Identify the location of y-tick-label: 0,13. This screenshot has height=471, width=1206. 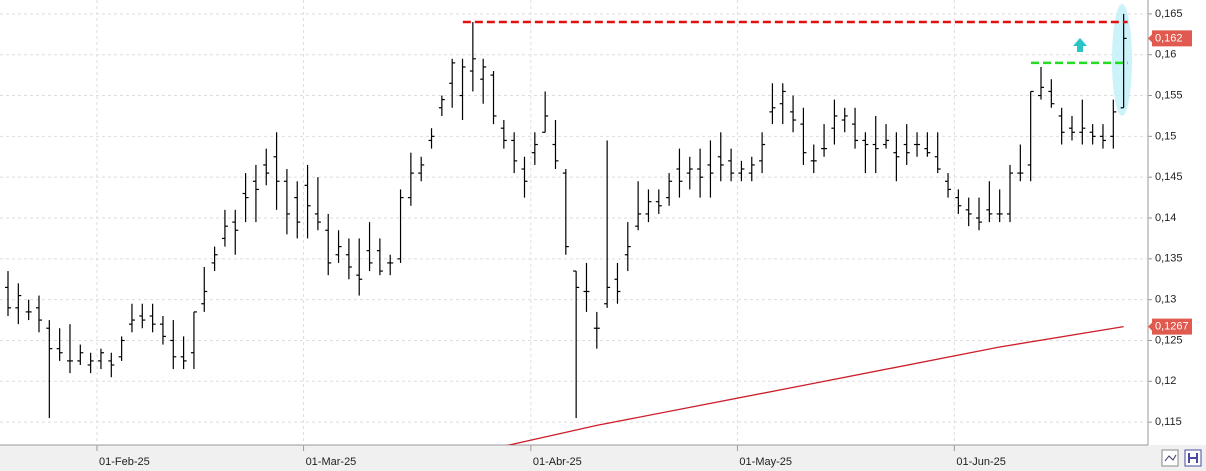
(1165, 300).